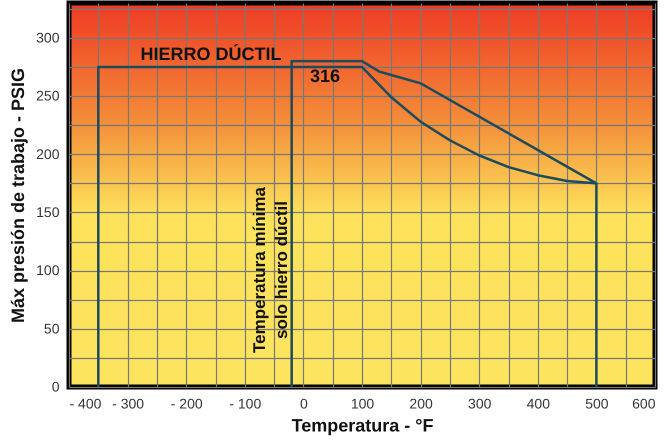 The height and width of the screenshot is (445, 668). What do you see at coordinates (48, 96) in the screenshot?
I see `y-tick-label: 250` at bounding box center [48, 96].